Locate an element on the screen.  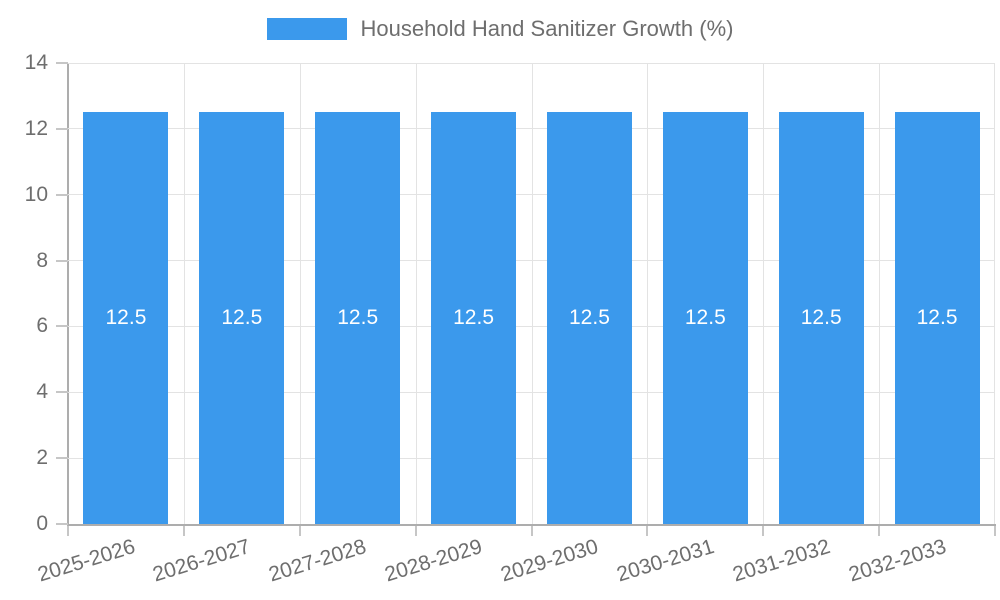
y-axis-label: 14 is located at coordinates (36, 62).